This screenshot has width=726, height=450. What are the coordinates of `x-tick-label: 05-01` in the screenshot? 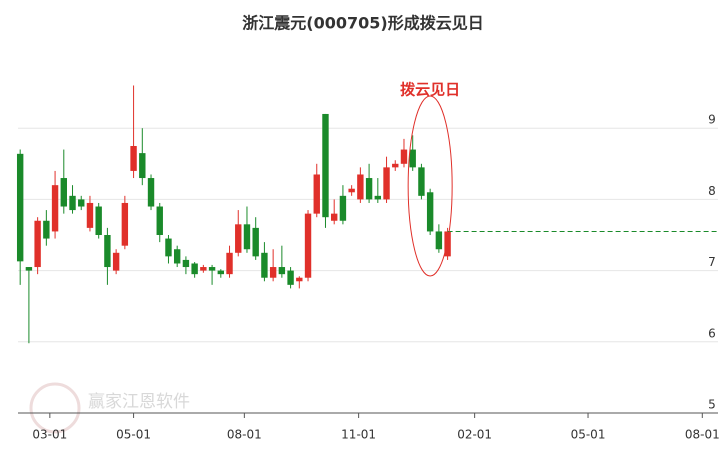 It's located at (588, 435).